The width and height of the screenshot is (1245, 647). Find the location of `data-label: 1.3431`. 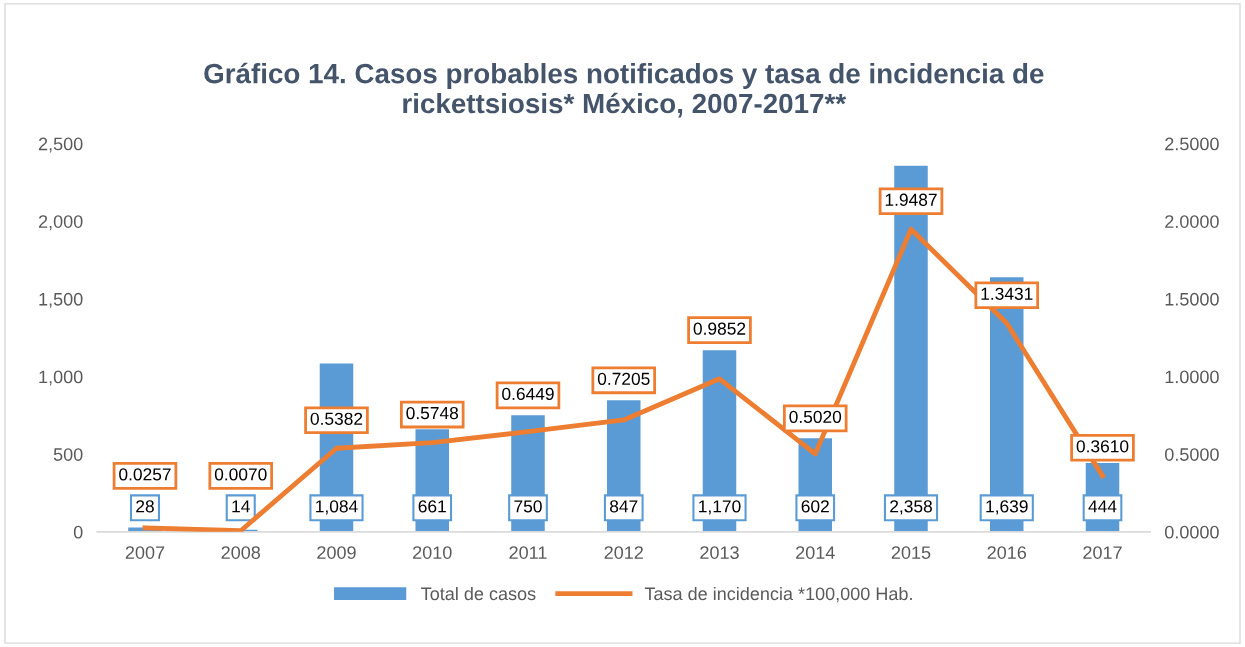

data-label: 1.3431 is located at coordinates (1007, 293).